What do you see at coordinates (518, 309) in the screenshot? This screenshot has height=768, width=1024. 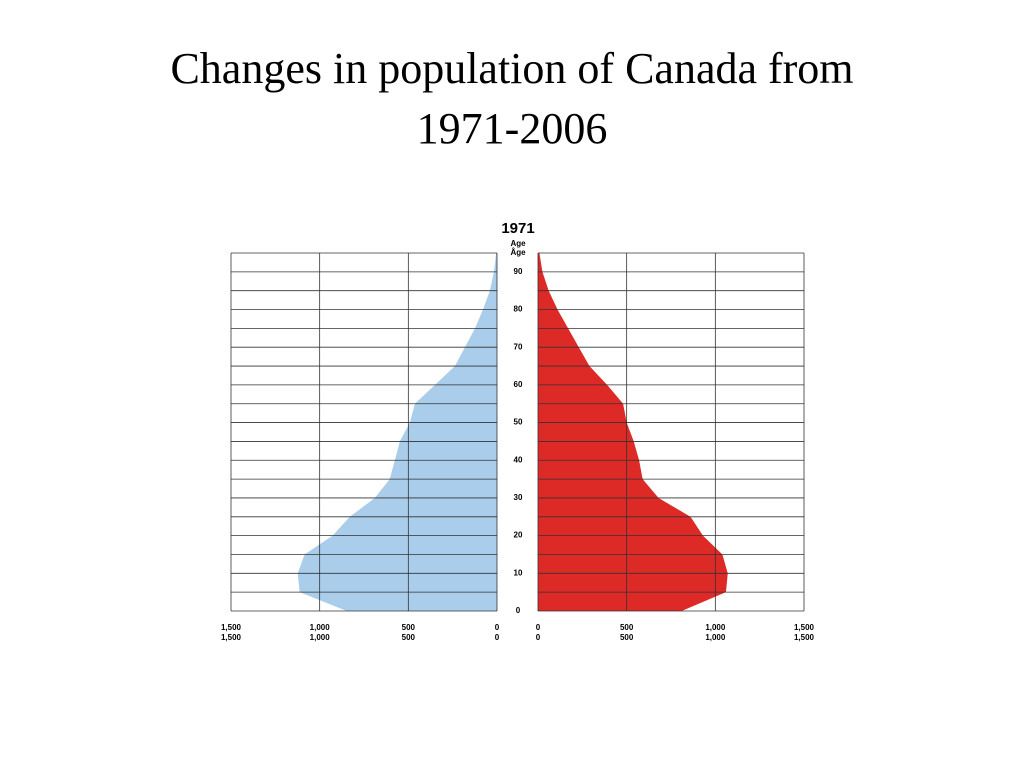 I see `y-tick-label: 80` at bounding box center [518, 309].